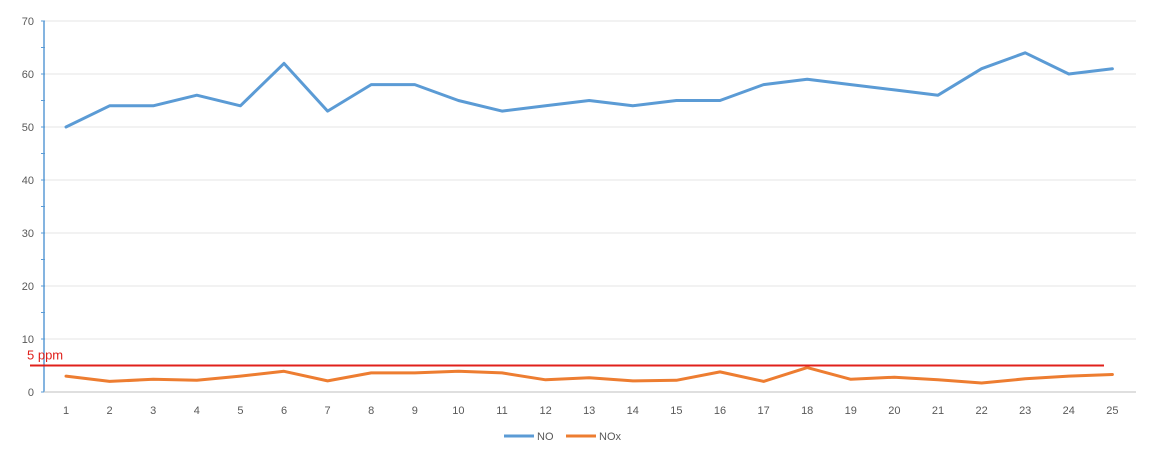  What do you see at coordinates (1025, 411) in the screenshot?
I see `x-tick-label-23: 23` at bounding box center [1025, 411].